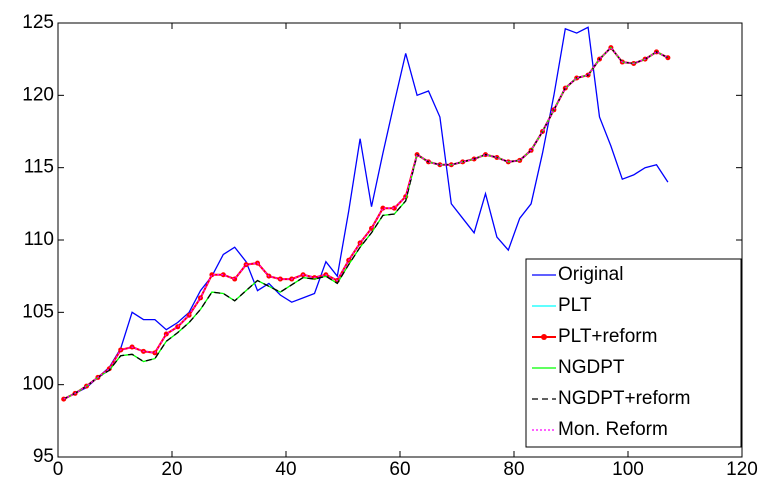 The height and width of the screenshot is (479, 772). Describe the element at coordinates (591, 367) in the screenshot. I see `legend-label: NGDPT` at that location.